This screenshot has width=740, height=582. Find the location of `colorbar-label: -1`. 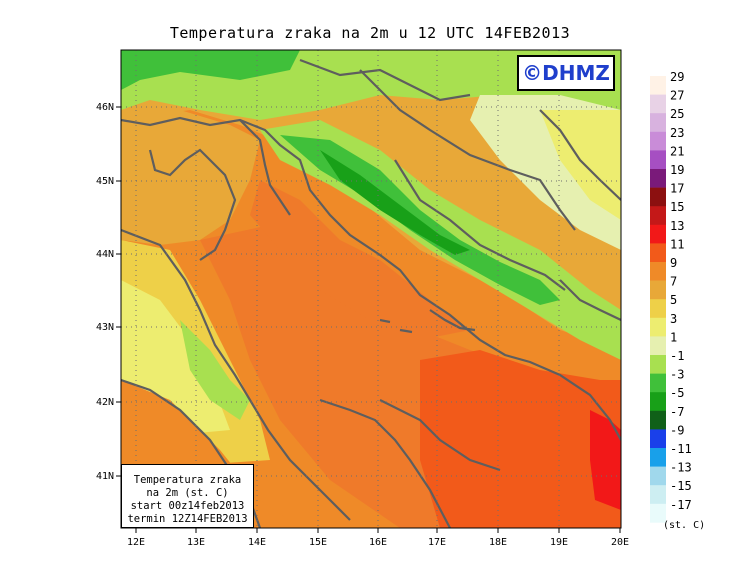

colorbar-label: -1 is located at coordinates (677, 356).